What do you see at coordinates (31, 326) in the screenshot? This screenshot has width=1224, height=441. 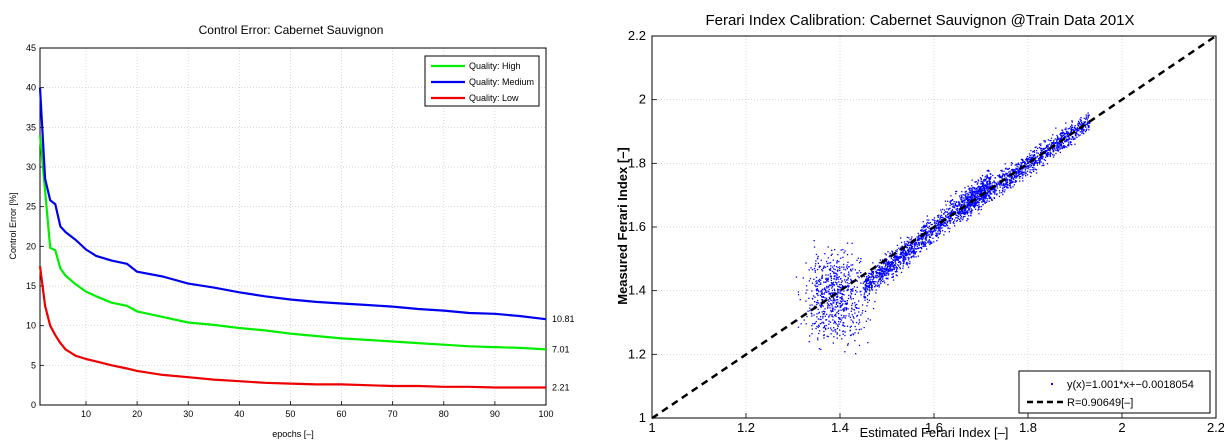 I see `left-y-tick-label: 10` at bounding box center [31, 326].